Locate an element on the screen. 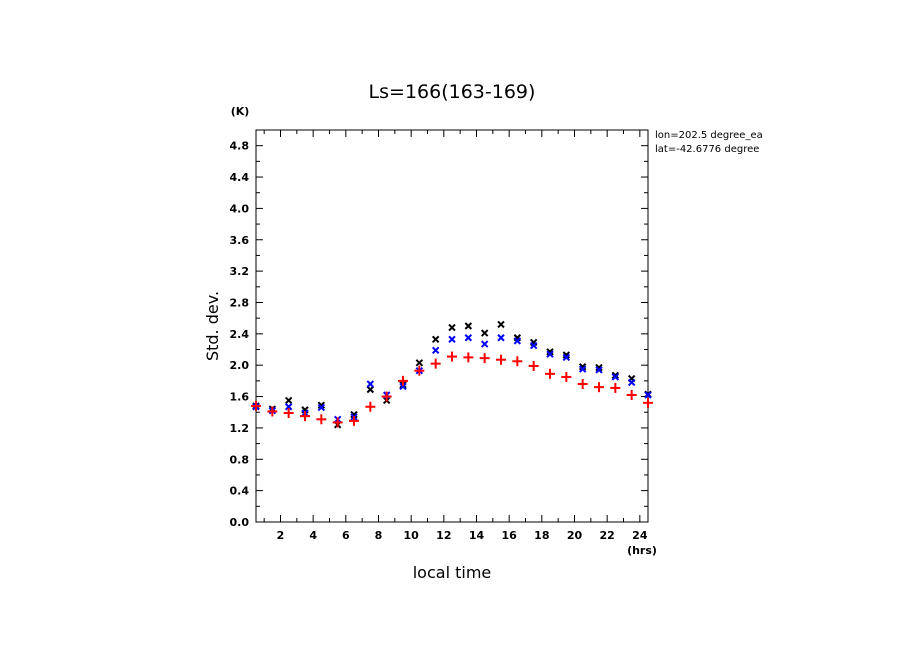 The width and height of the screenshot is (904, 654). y-axis-title: Std. dev. is located at coordinates (212, 326).